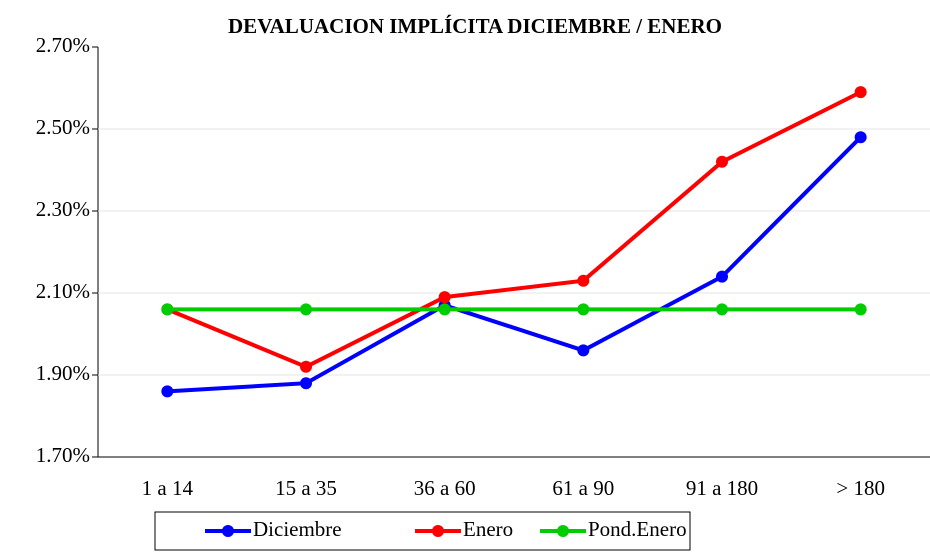 This screenshot has width=930, height=552. Describe the element at coordinates (63, 455) in the screenshot. I see `y-tick-label: 1.70%` at that location.